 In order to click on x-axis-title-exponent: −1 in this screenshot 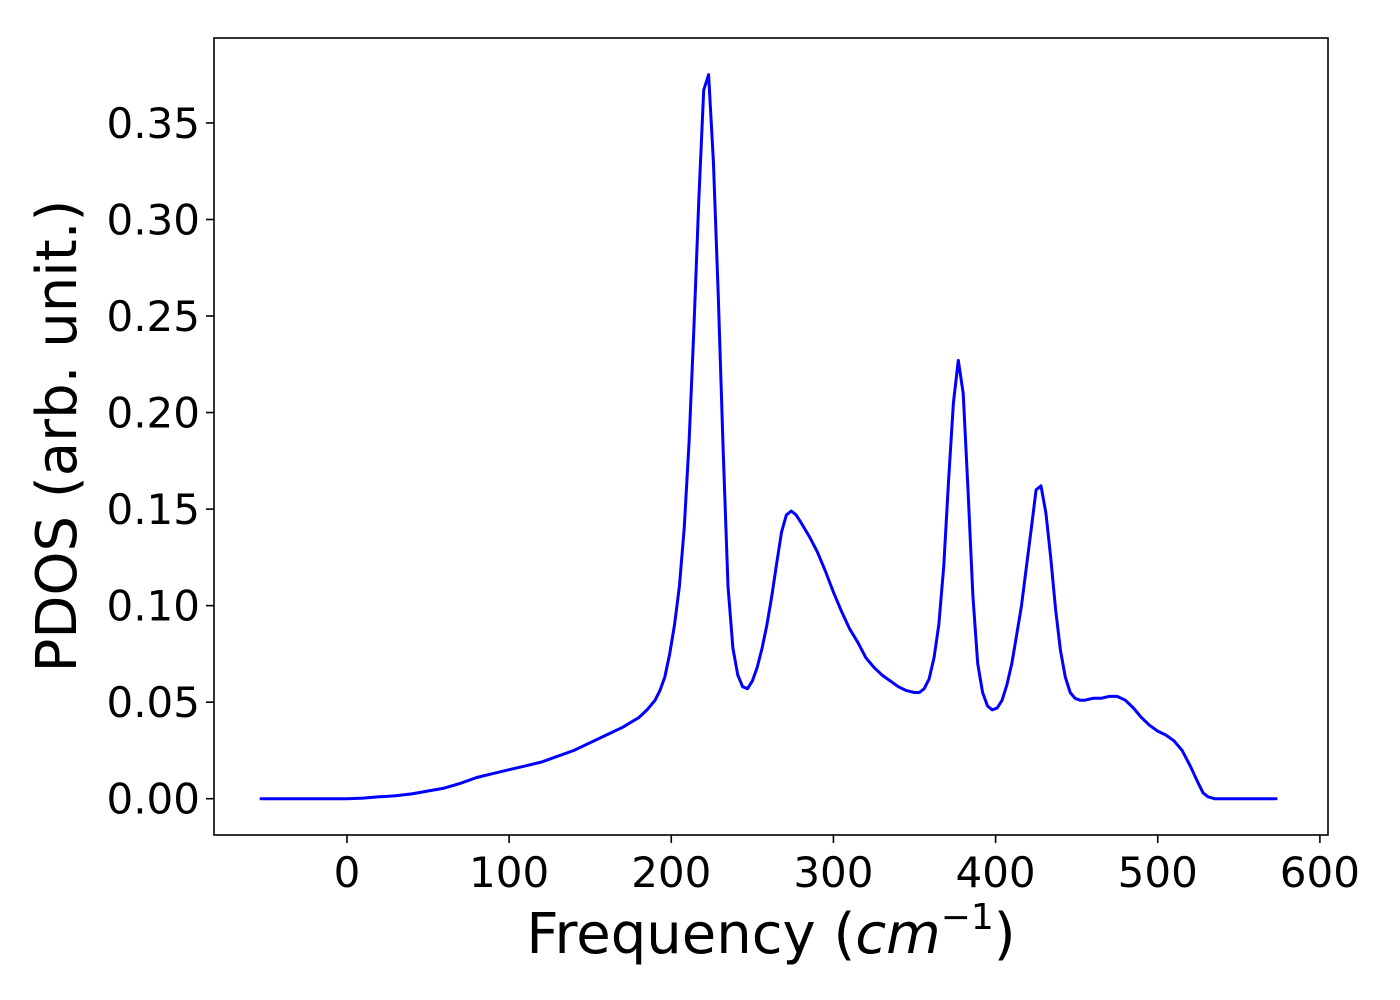, I will do `click(967, 917)`.